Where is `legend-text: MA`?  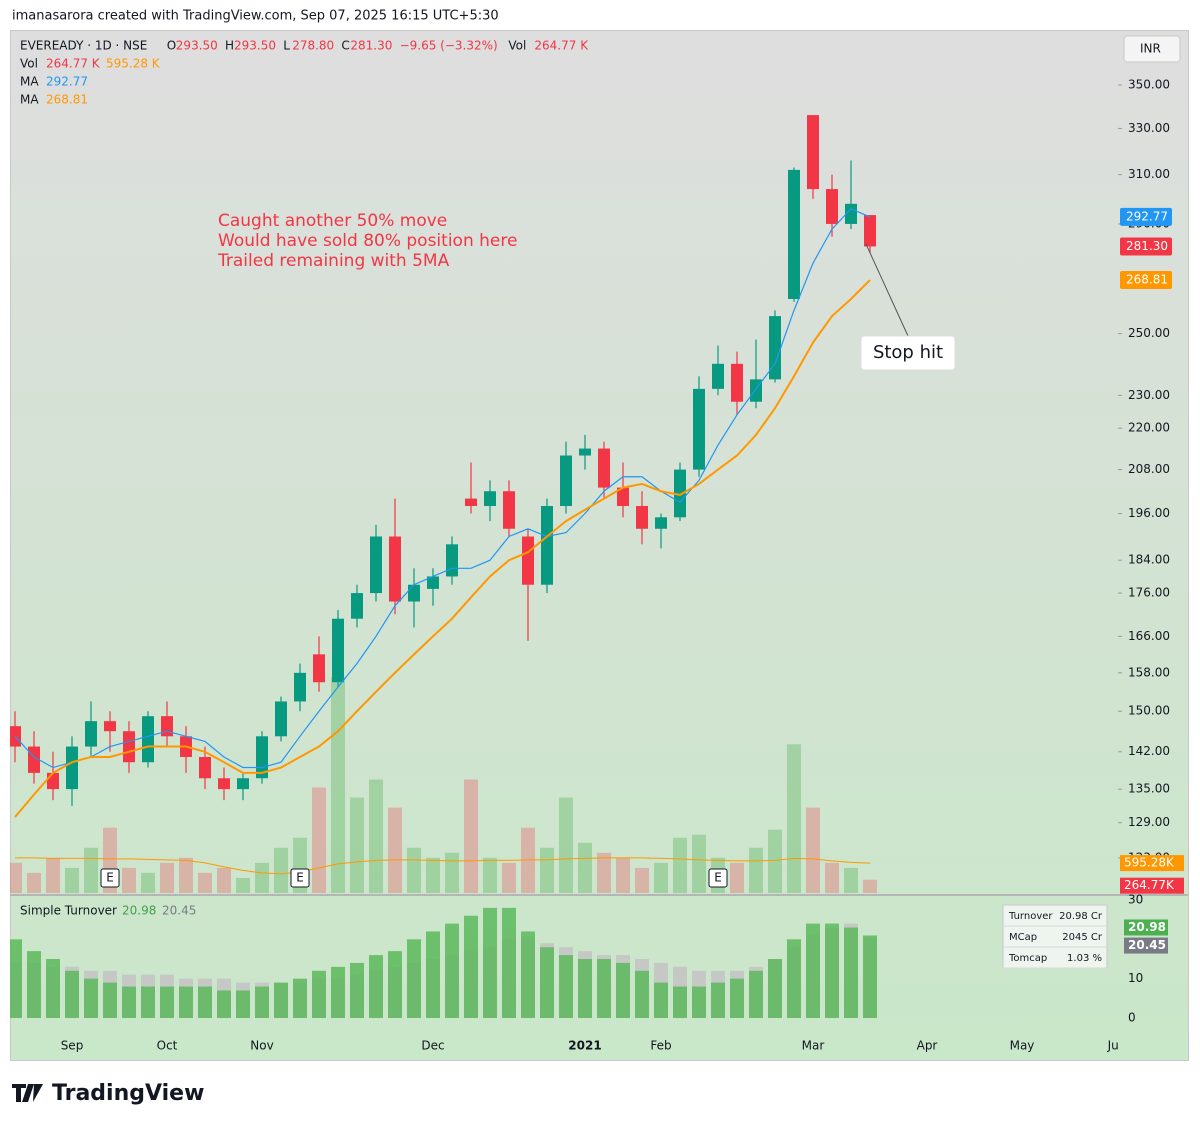
legend-text: MA is located at coordinates (29, 100).